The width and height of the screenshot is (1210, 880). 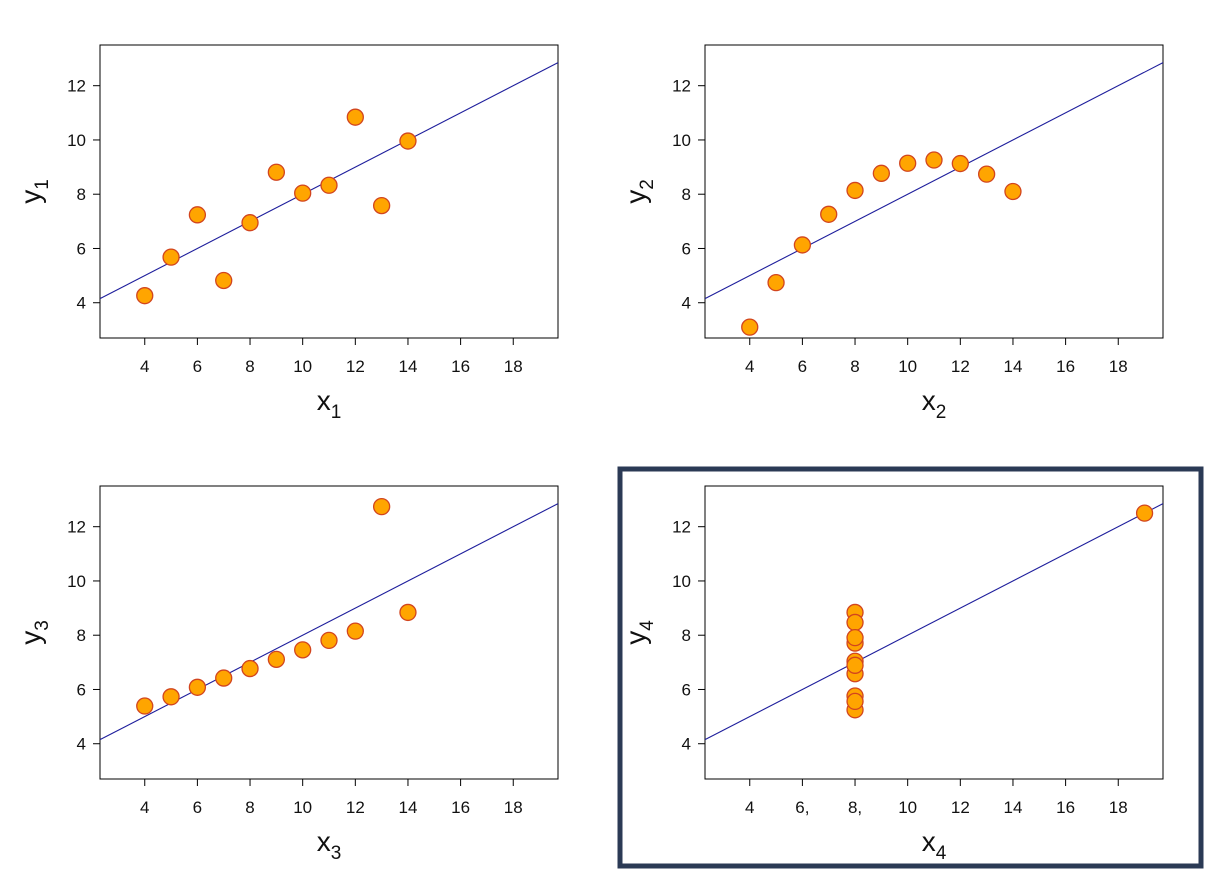 I want to click on x-tick-label: 6,, so click(x=802, y=807).